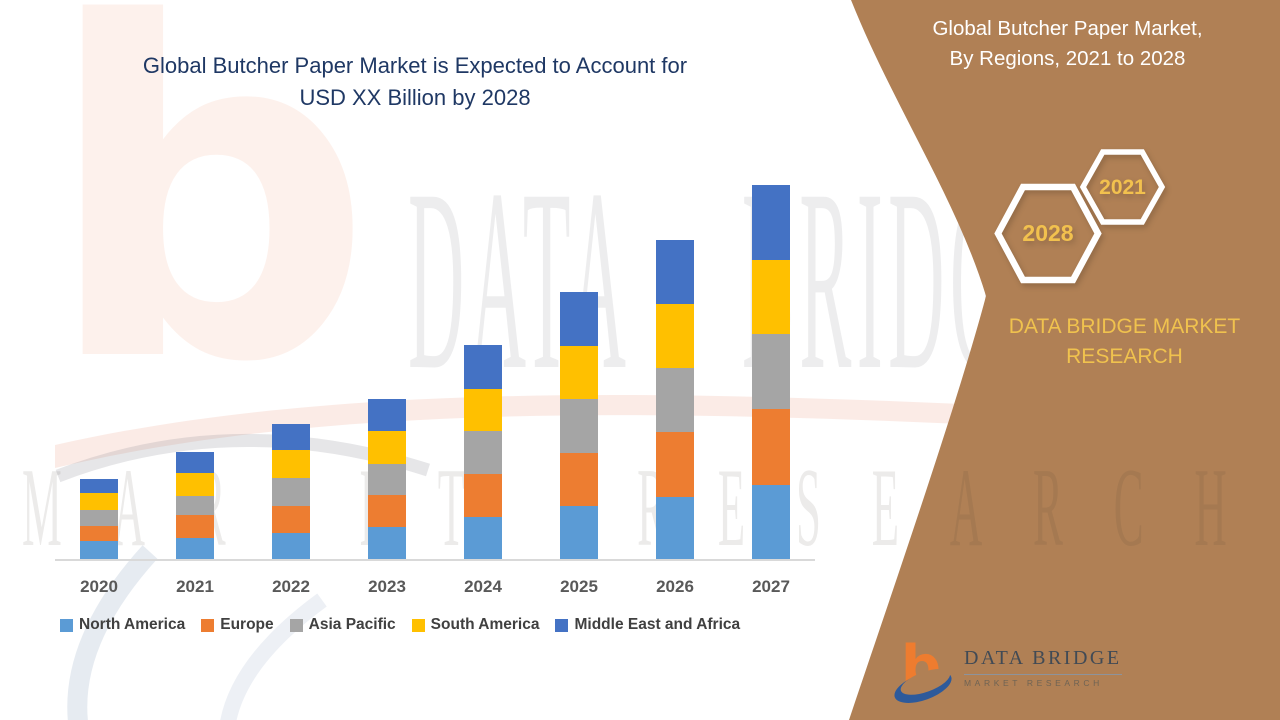  I want to click on hexagon-2021, so click(1122, 187).